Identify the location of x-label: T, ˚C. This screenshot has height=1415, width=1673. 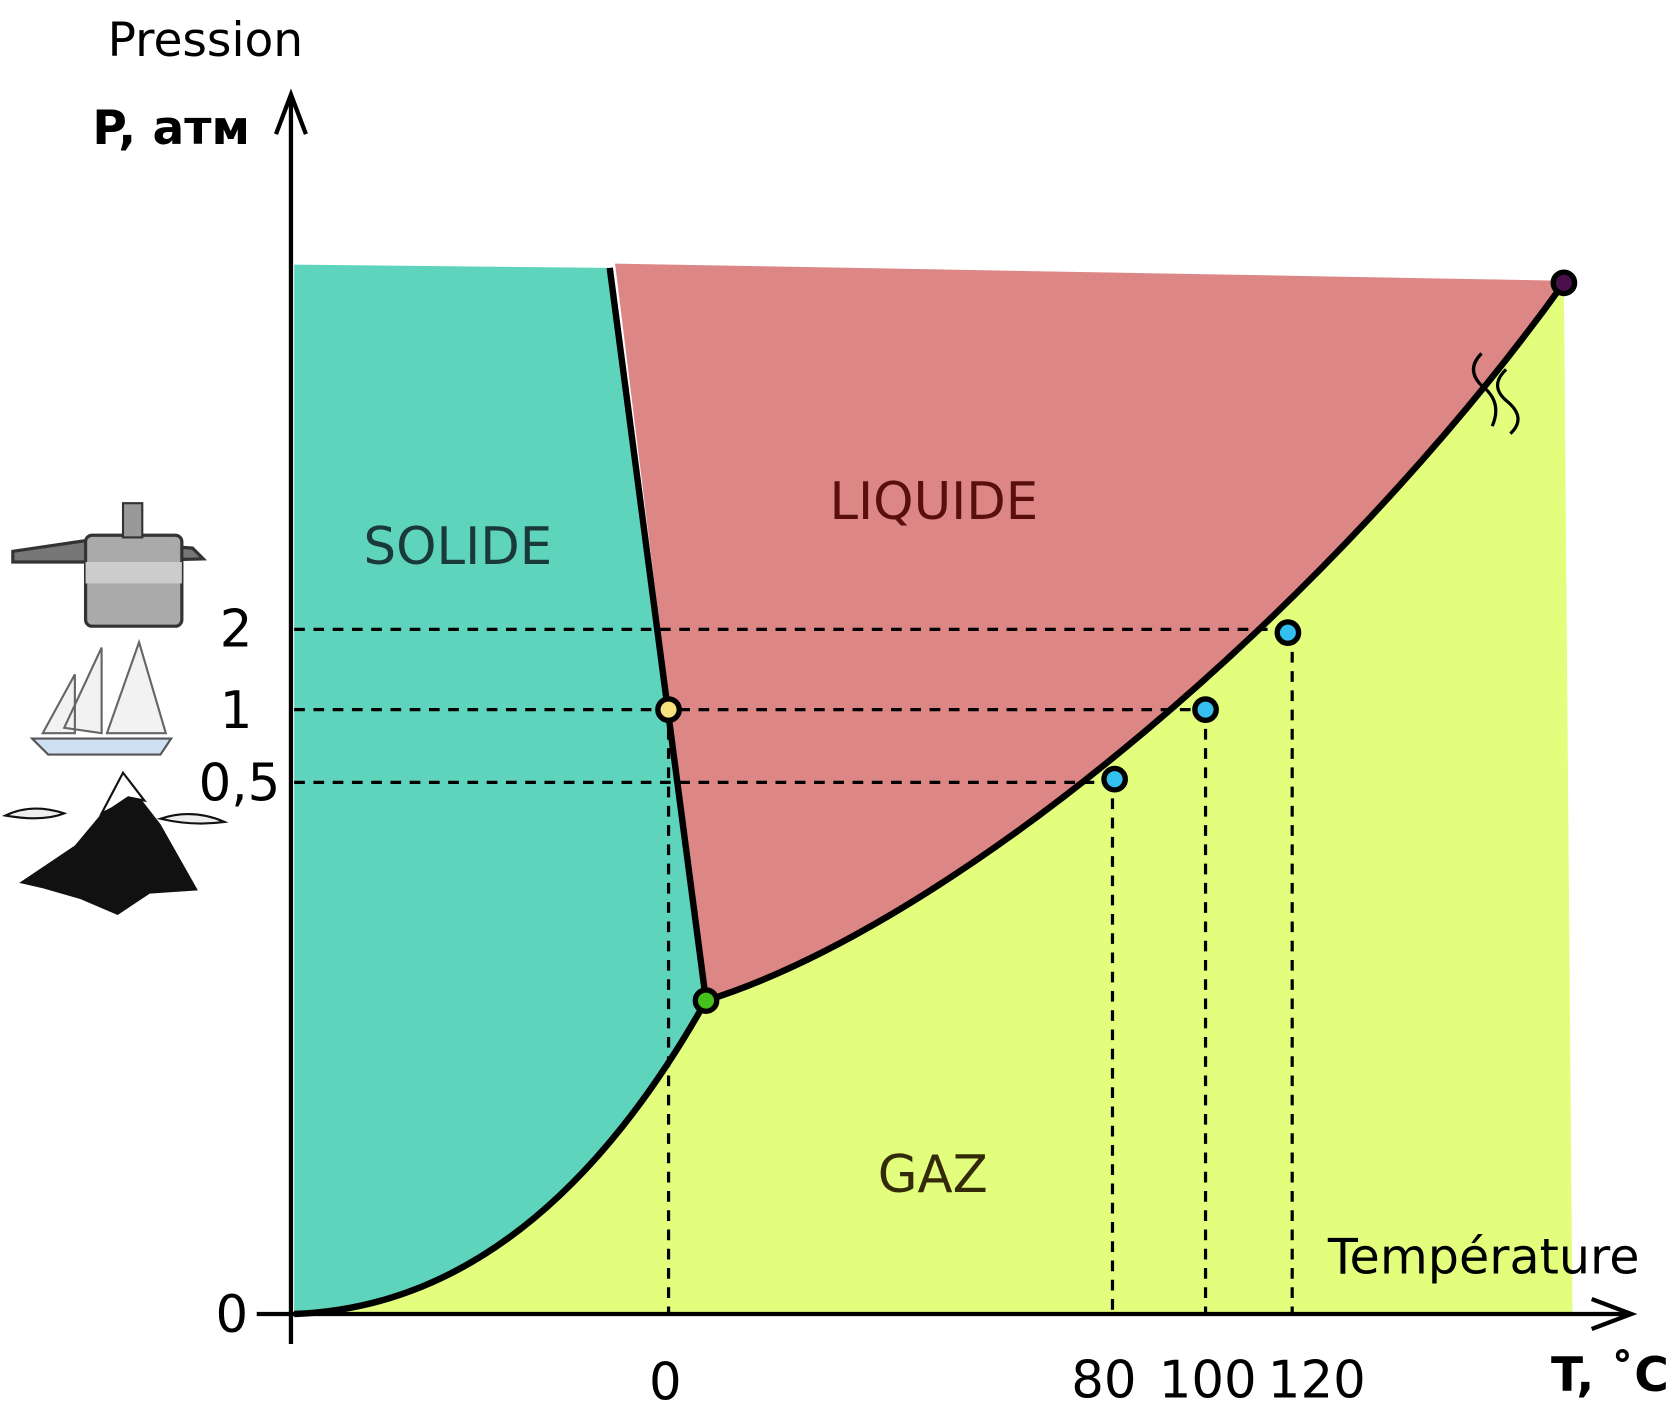
(1610, 1375).